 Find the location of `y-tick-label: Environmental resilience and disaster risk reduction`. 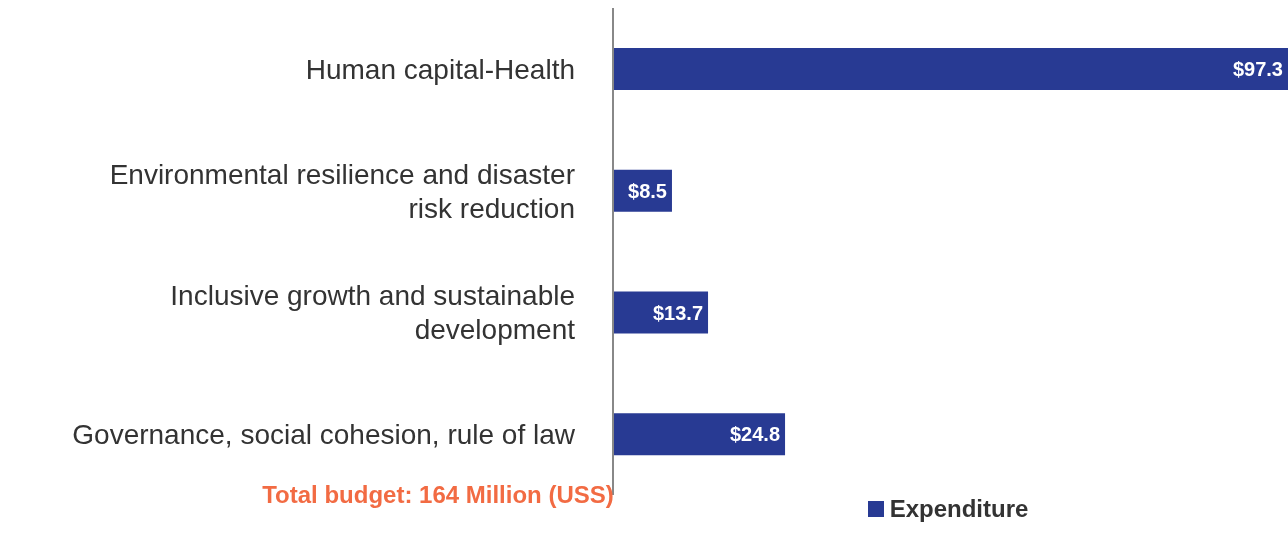

y-tick-label: Environmental resilience and disaster risk reduction is located at coordinates (342, 191).